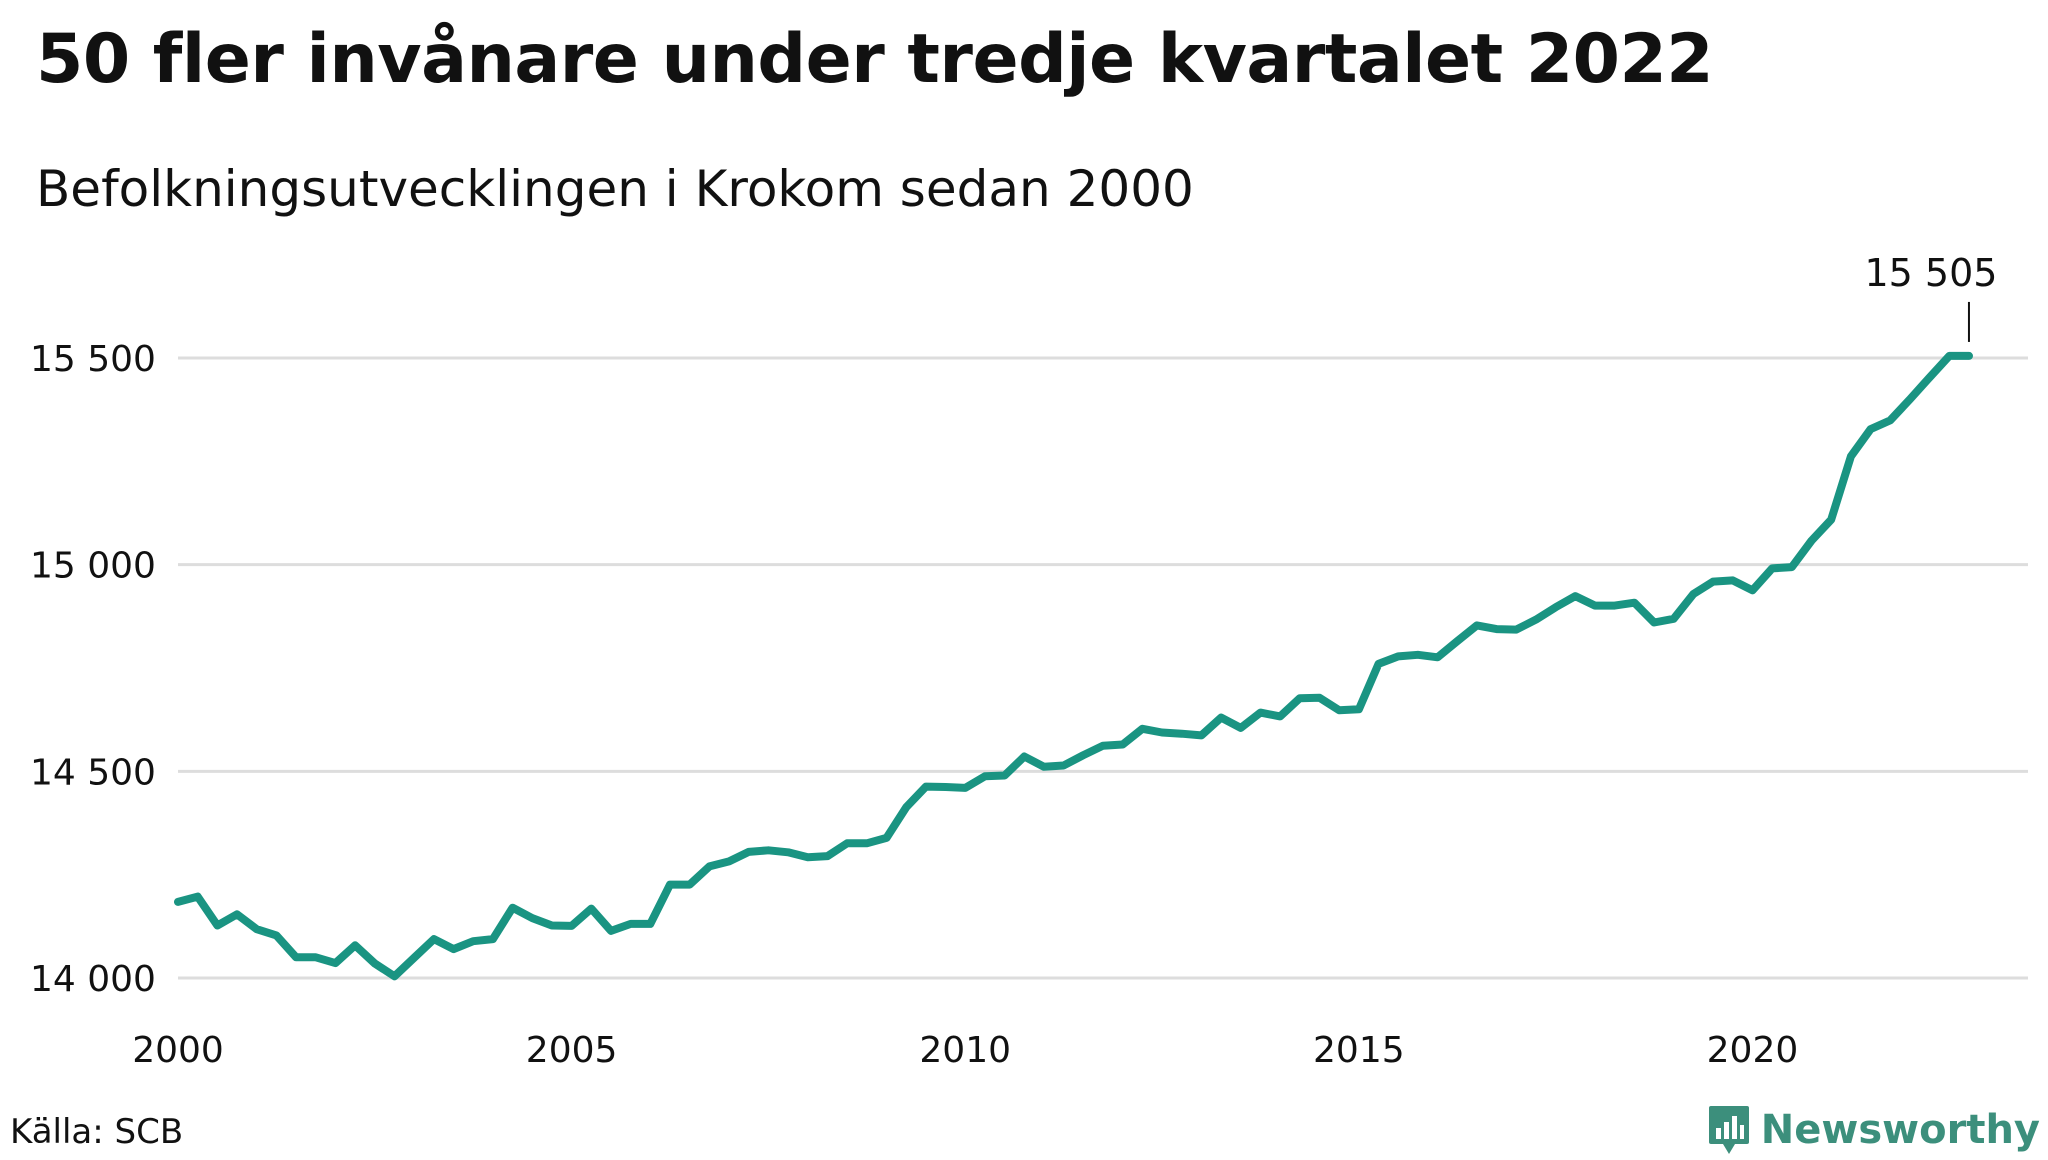  Describe the element at coordinates (93, 359) in the screenshot. I see `y-tick-label-15500: 15 500` at that location.